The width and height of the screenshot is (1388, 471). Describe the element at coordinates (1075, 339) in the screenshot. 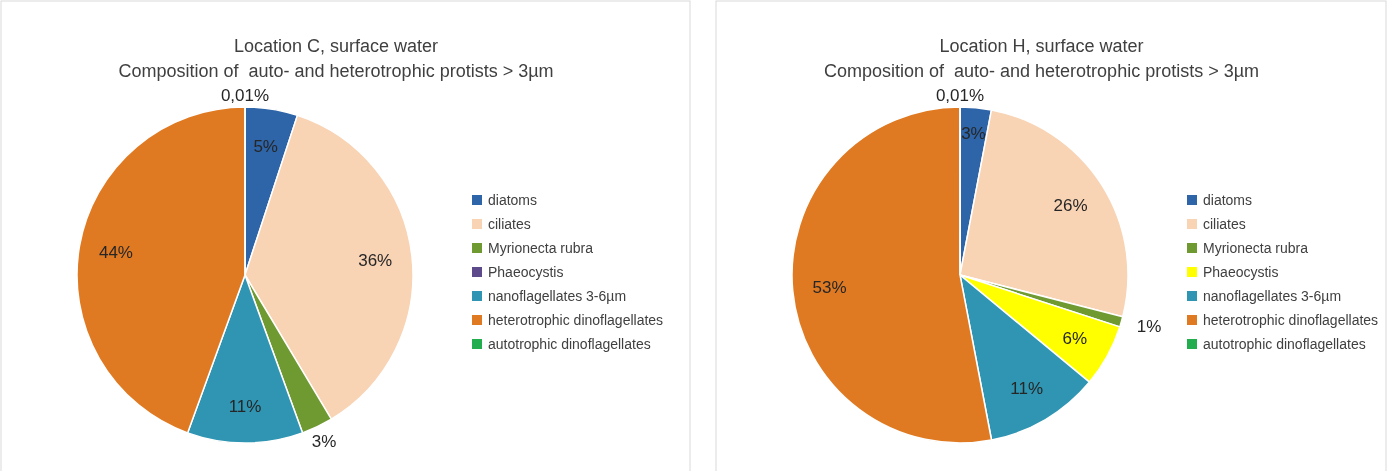

I see `data-label: 6%` at that location.